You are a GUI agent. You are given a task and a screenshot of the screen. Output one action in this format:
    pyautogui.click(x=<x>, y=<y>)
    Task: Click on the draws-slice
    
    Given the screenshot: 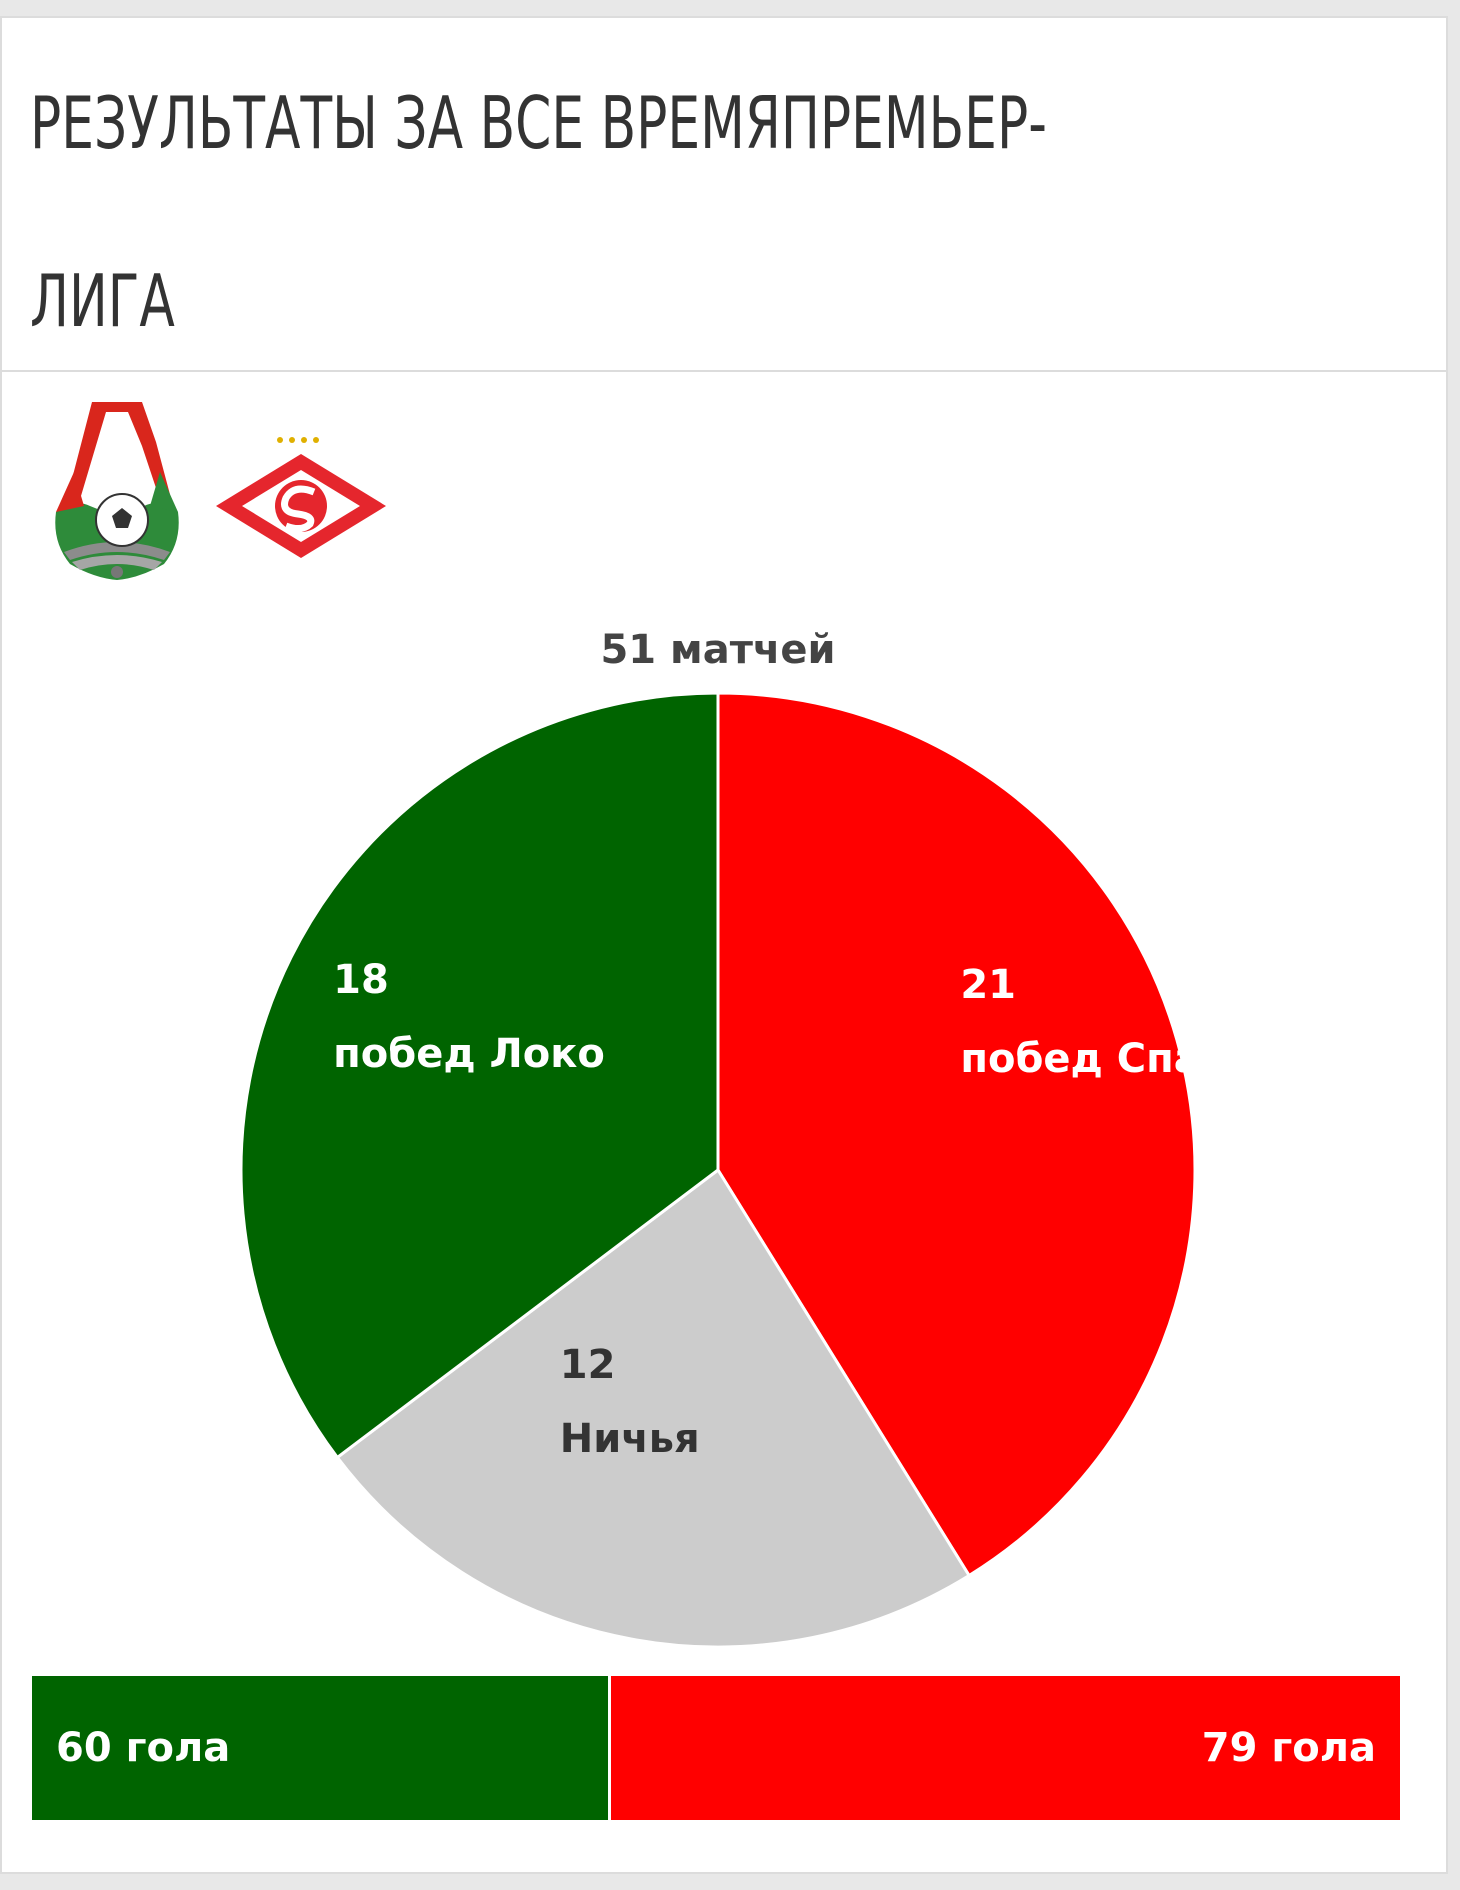 What is the action you would take?
    pyautogui.click(x=653, y=1408)
    